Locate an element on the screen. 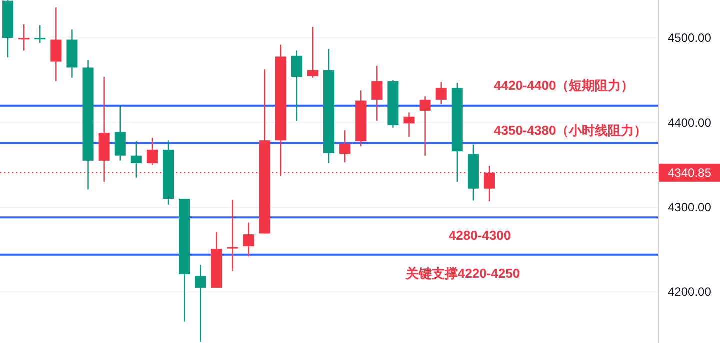 The width and height of the screenshot is (720, 343). y-tick-label: 4300.00 is located at coordinates (690, 207).